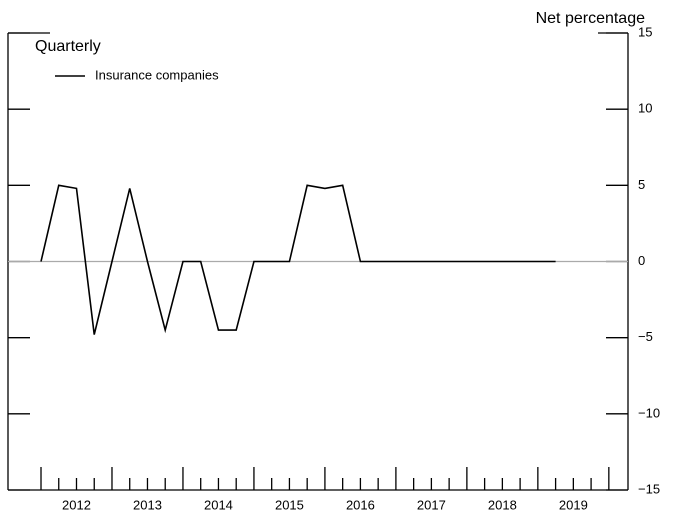  Describe the element at coordinates (68, 46) in the screenshot. I see `chart-title: Quarterly` at that location.